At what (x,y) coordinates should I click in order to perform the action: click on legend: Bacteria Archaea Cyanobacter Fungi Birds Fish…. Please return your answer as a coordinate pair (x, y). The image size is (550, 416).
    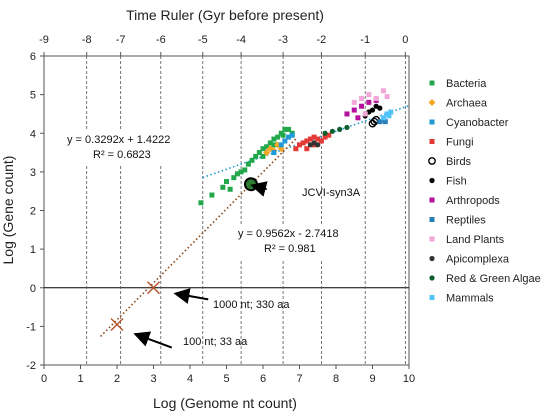
    Looking at the image, I should click on (484, 191).